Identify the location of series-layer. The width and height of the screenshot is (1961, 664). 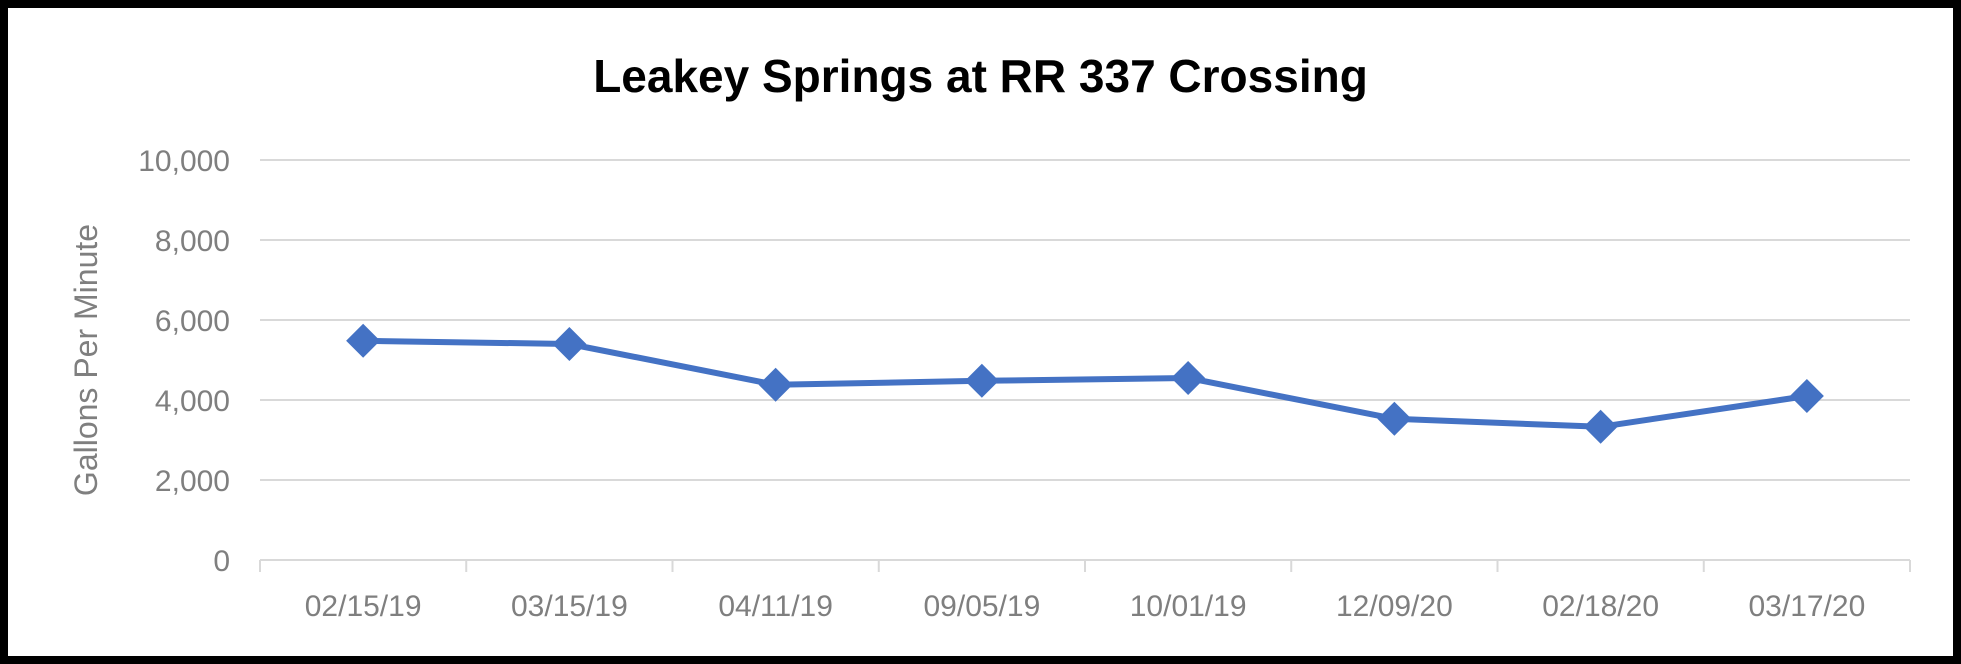
(1085, 383).